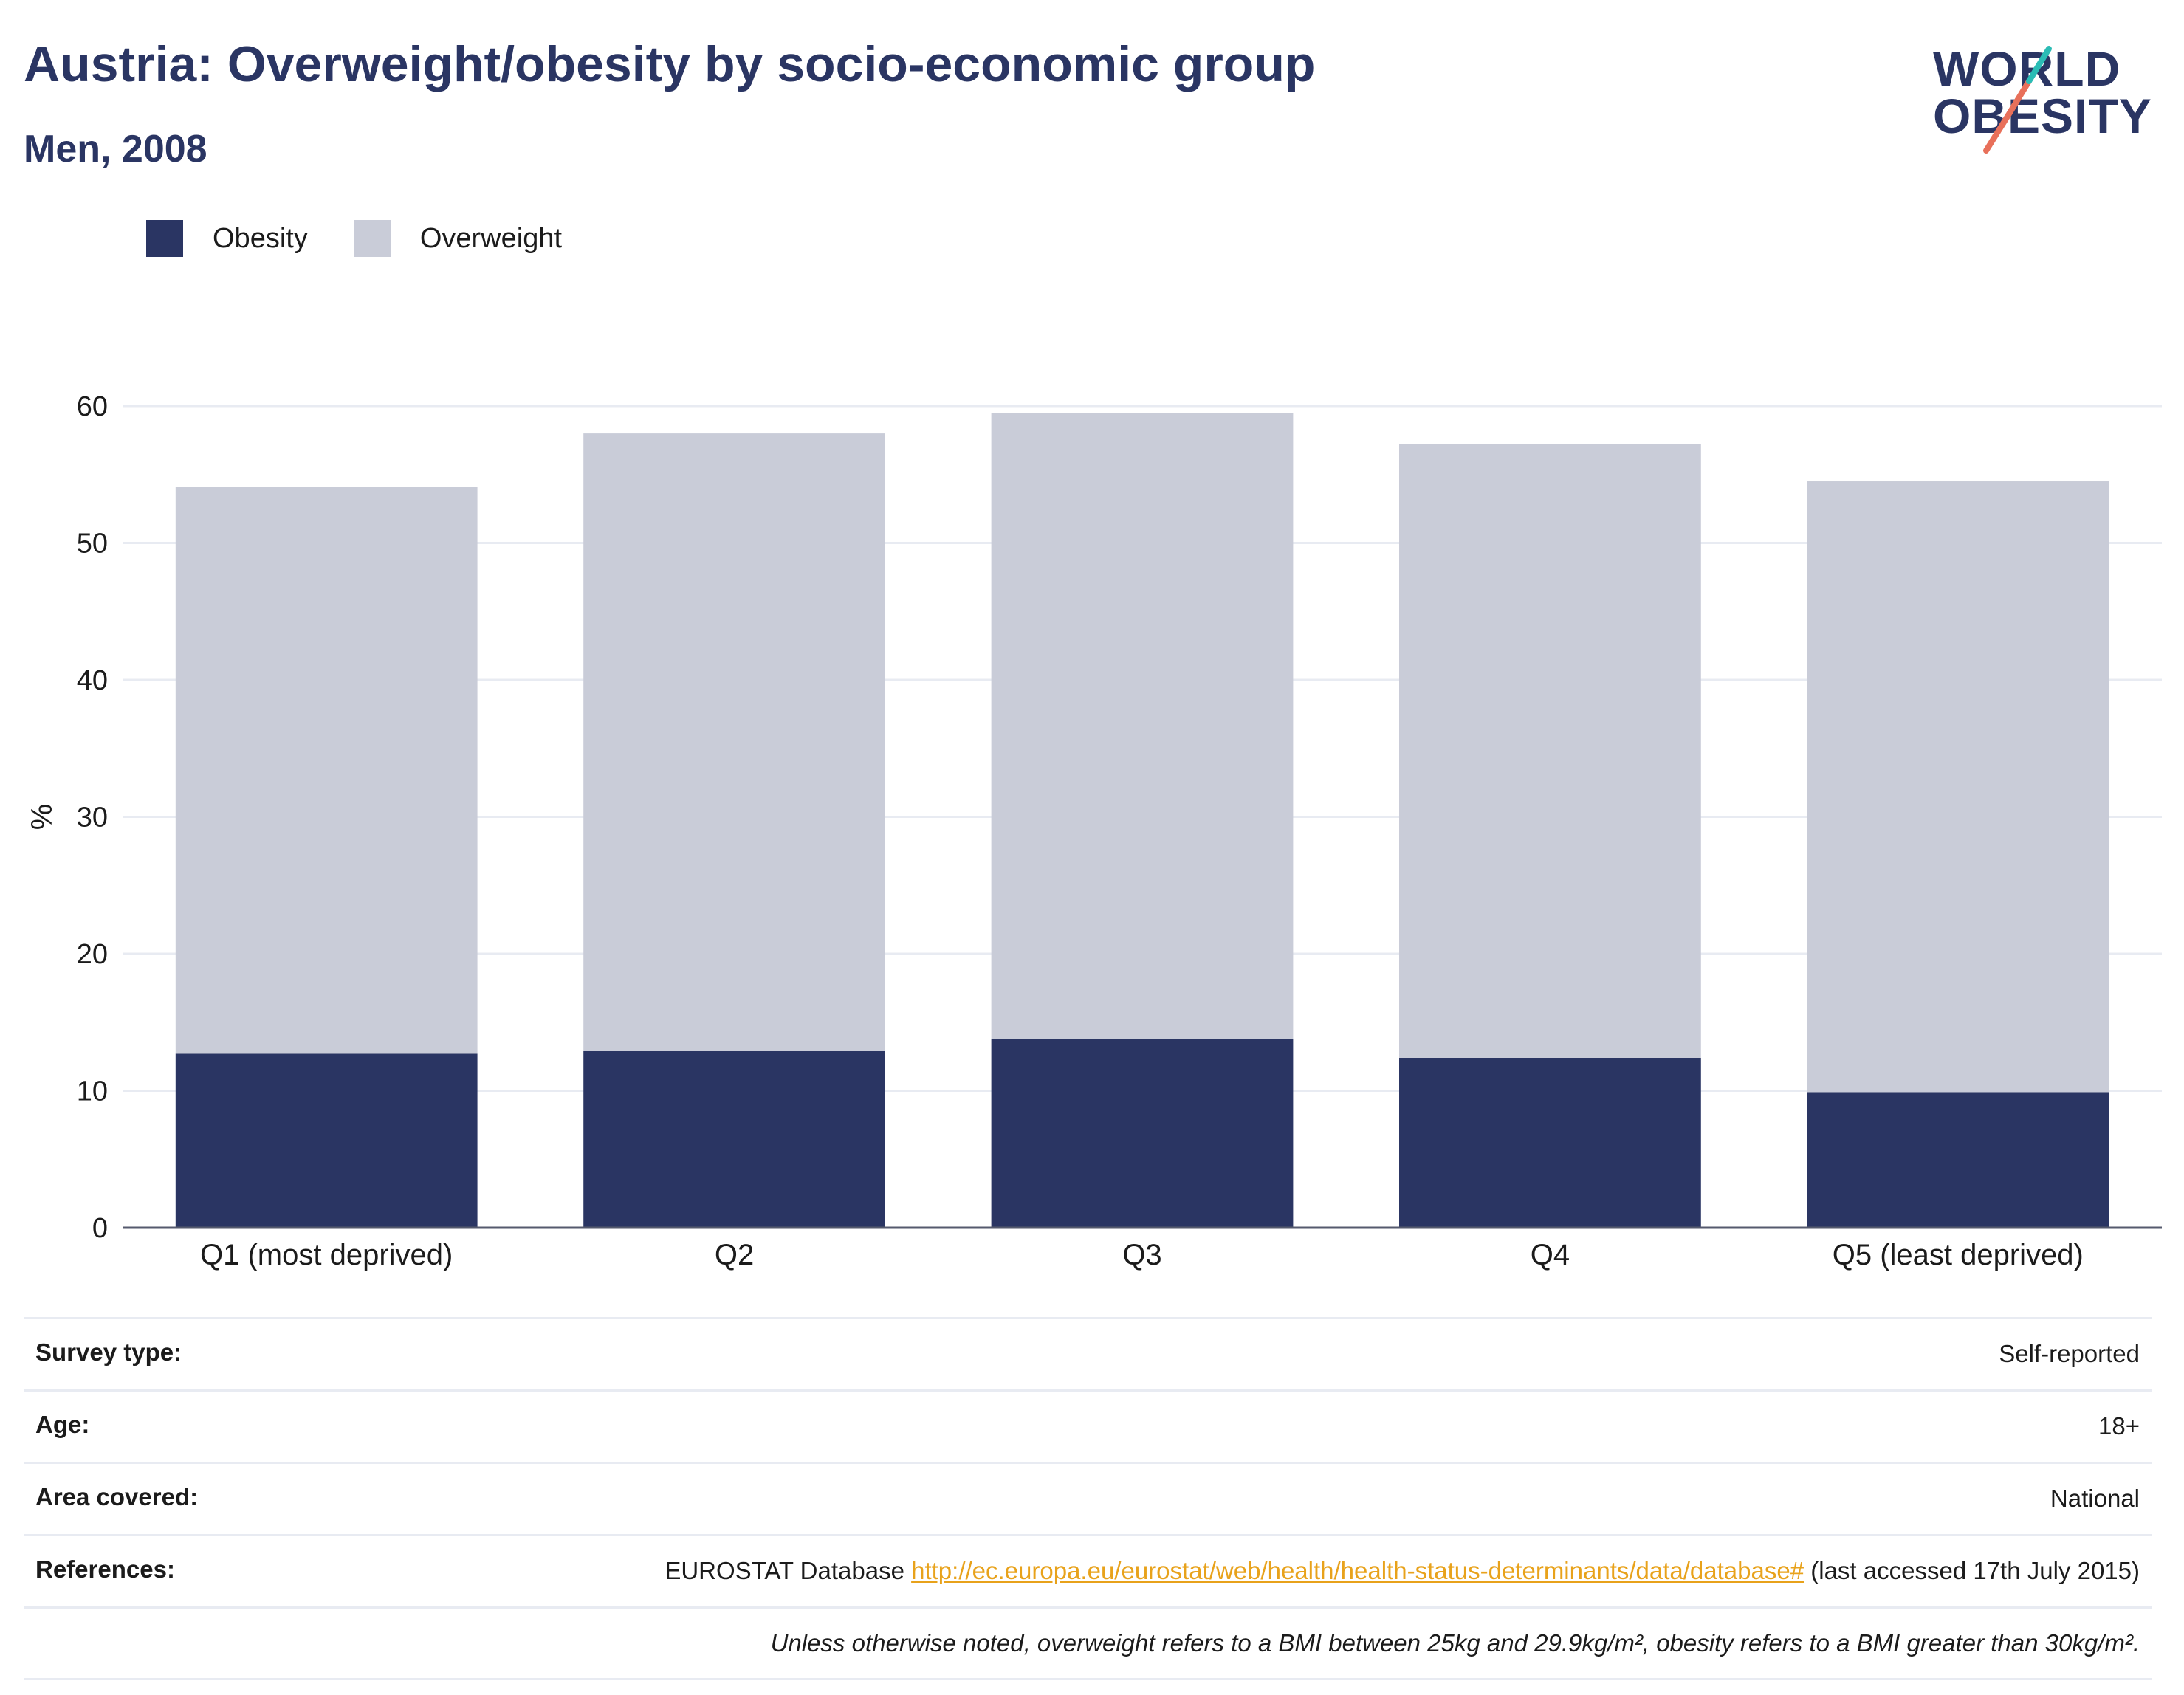 The image size is (2184, 1695). I want to click on survey-type-label: Survey type:, so click(109, 1352).